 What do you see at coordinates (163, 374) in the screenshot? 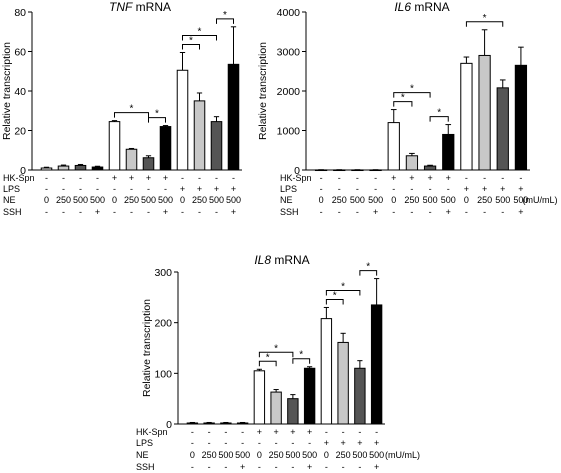
I see `y-tick-label: 100` at bounding box center [163, 374].